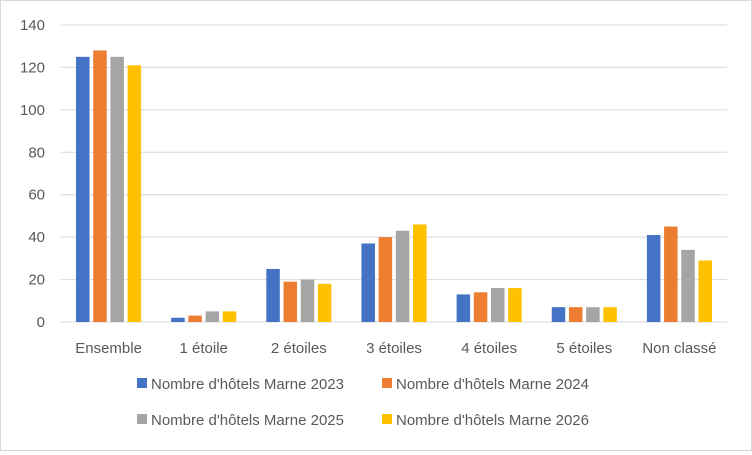 The width and height of the screenshot is (752, 455). I want to click on x-tick-label: 5 étoiles, so click(584, 348).